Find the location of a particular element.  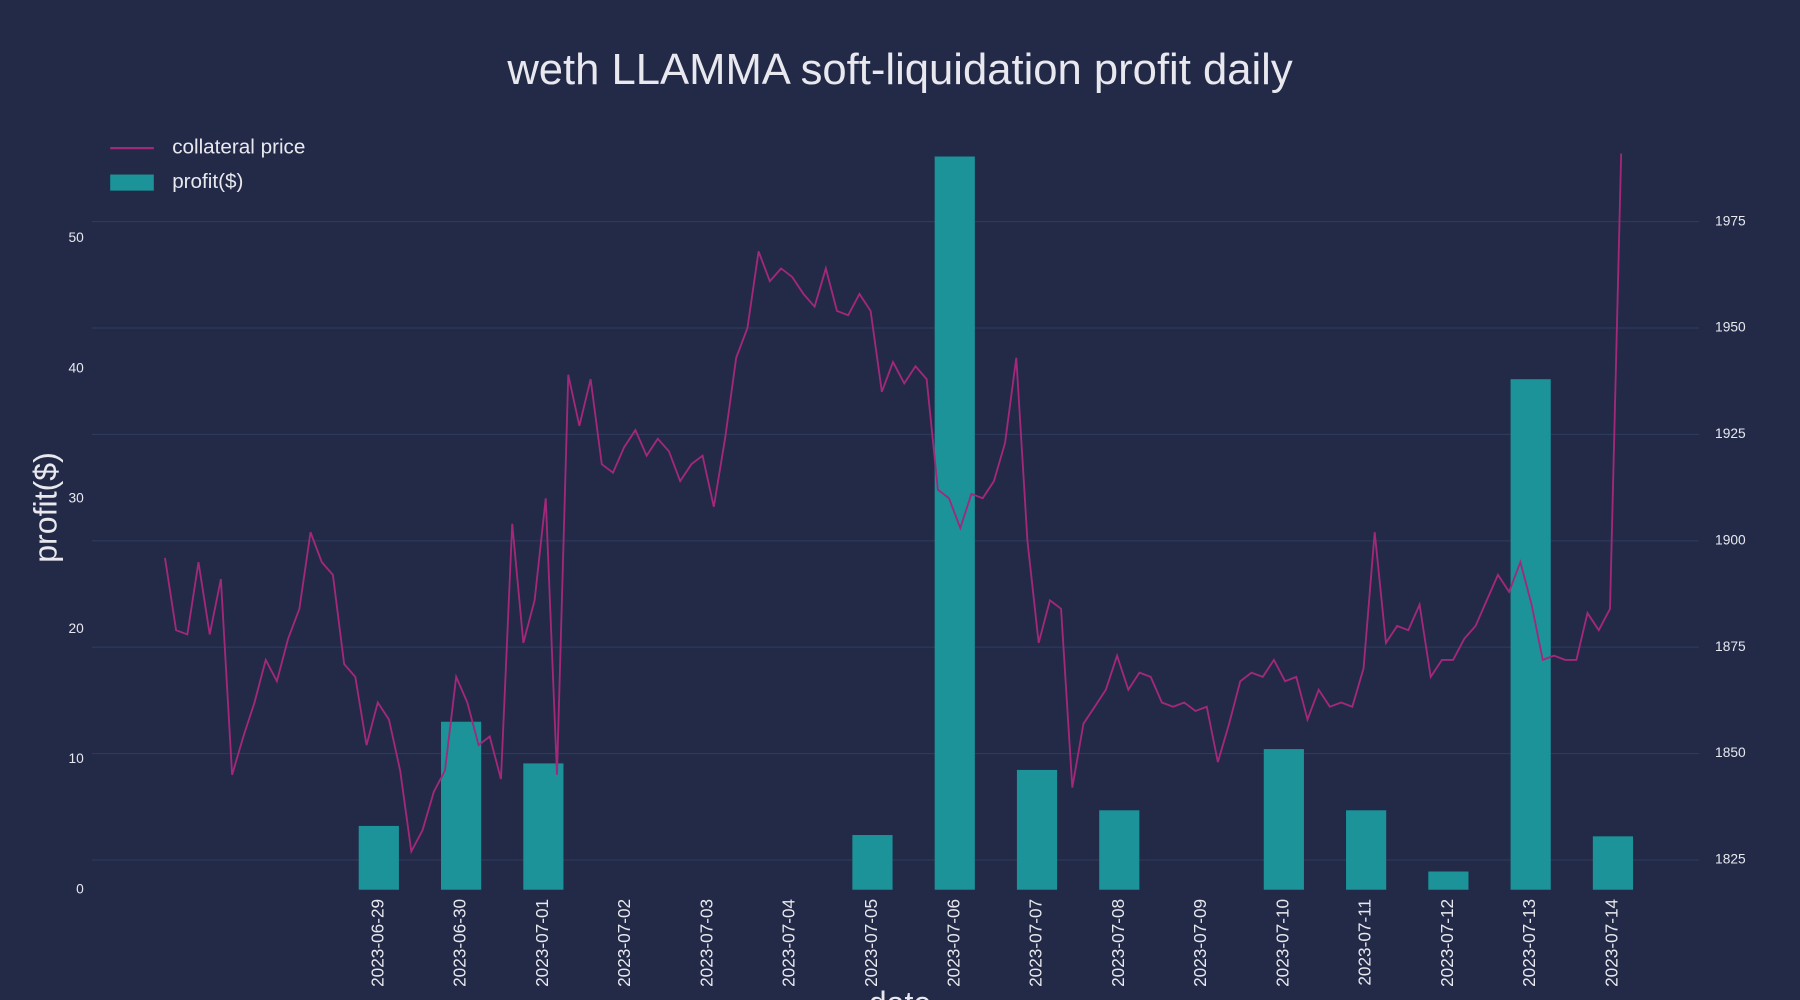

x-tick-label: 2023-07-06 is located at coordinates (953, 943).